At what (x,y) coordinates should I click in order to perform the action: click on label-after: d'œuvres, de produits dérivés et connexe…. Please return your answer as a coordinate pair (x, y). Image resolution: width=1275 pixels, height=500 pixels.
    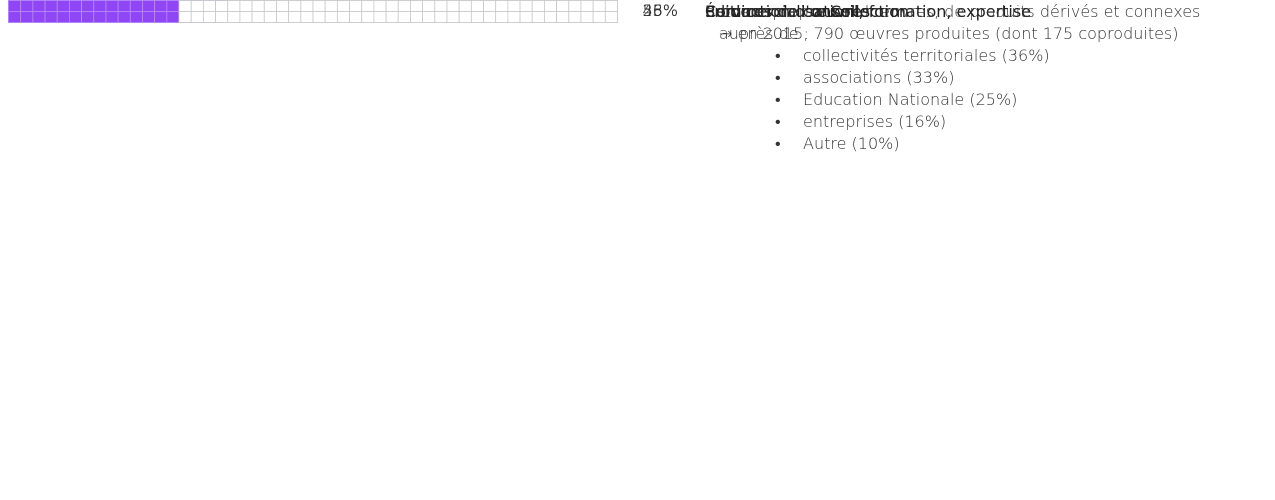
    Looking at the image, I should click on (1027, 11).